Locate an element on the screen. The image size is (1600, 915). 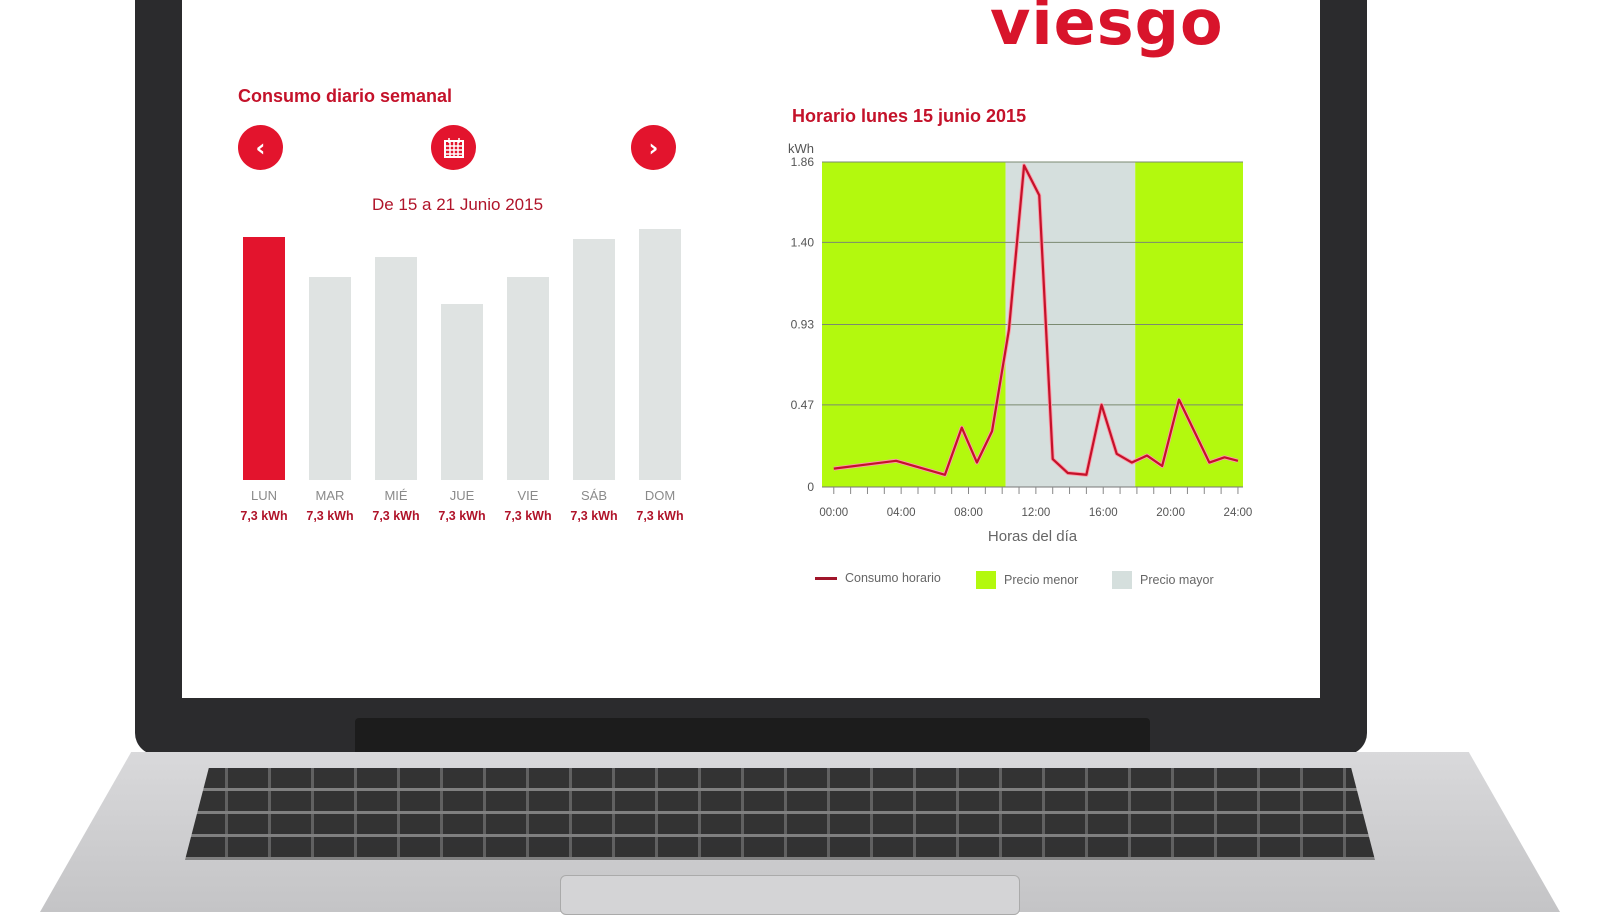
consumption-line is located at coordinates (1036, 320).